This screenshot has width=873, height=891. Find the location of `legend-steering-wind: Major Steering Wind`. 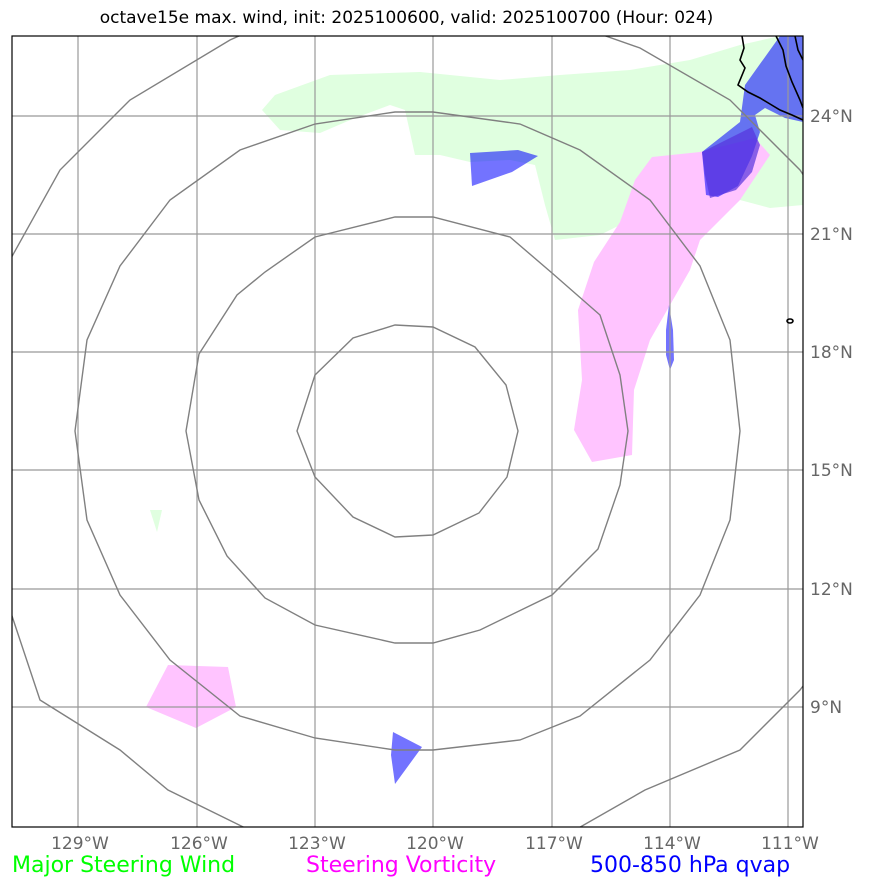

legend-steering-wind: Major Steering Wind is located at coordinates (124, 865).